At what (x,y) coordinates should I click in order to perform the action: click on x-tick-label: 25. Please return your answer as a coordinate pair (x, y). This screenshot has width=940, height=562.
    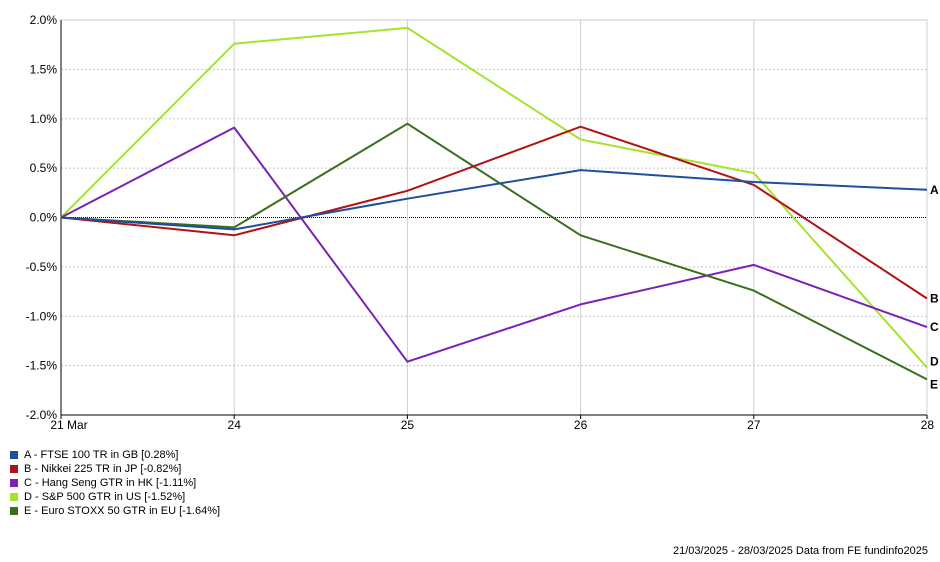
    Looking at the image, I should click on (408, 425).